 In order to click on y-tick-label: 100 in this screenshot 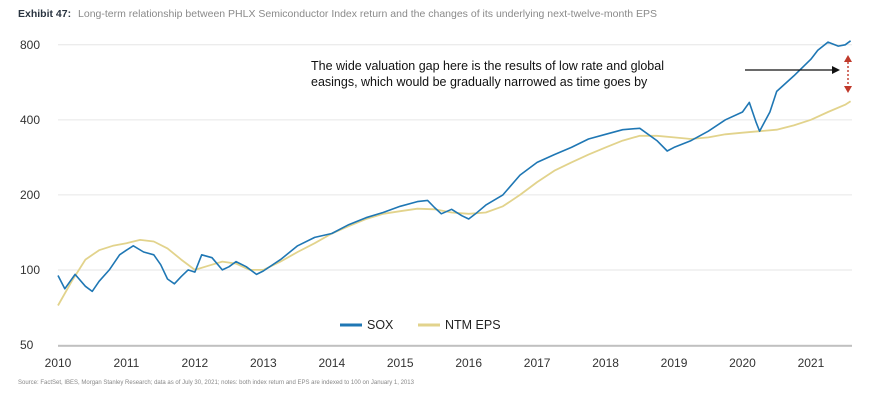, I will do `click(30, 270)`.